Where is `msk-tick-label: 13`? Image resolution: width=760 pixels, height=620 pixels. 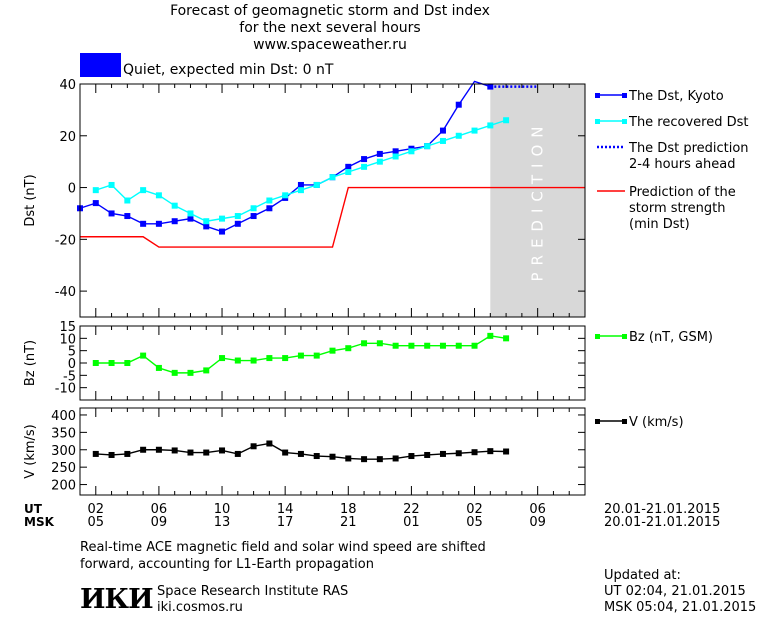
msk-tick-label: 13 is located at coordinates (222, 522).